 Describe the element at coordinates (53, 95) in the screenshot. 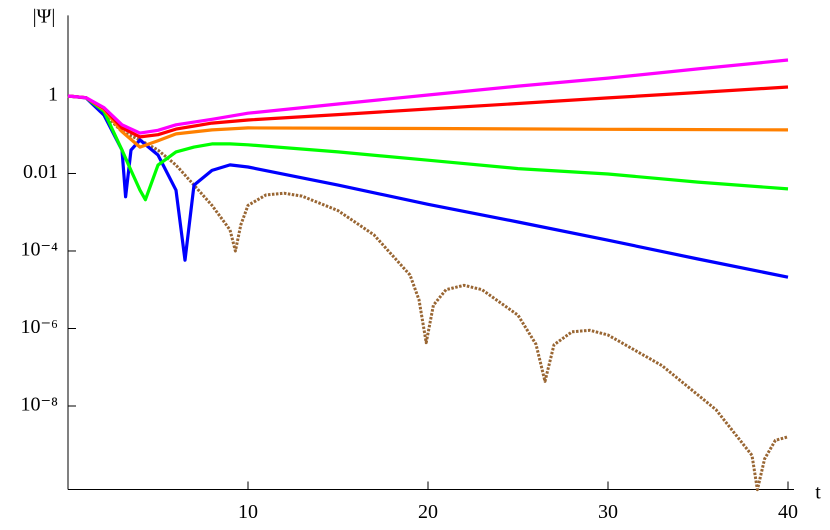

I see `y-tick-label: 1` at that location.